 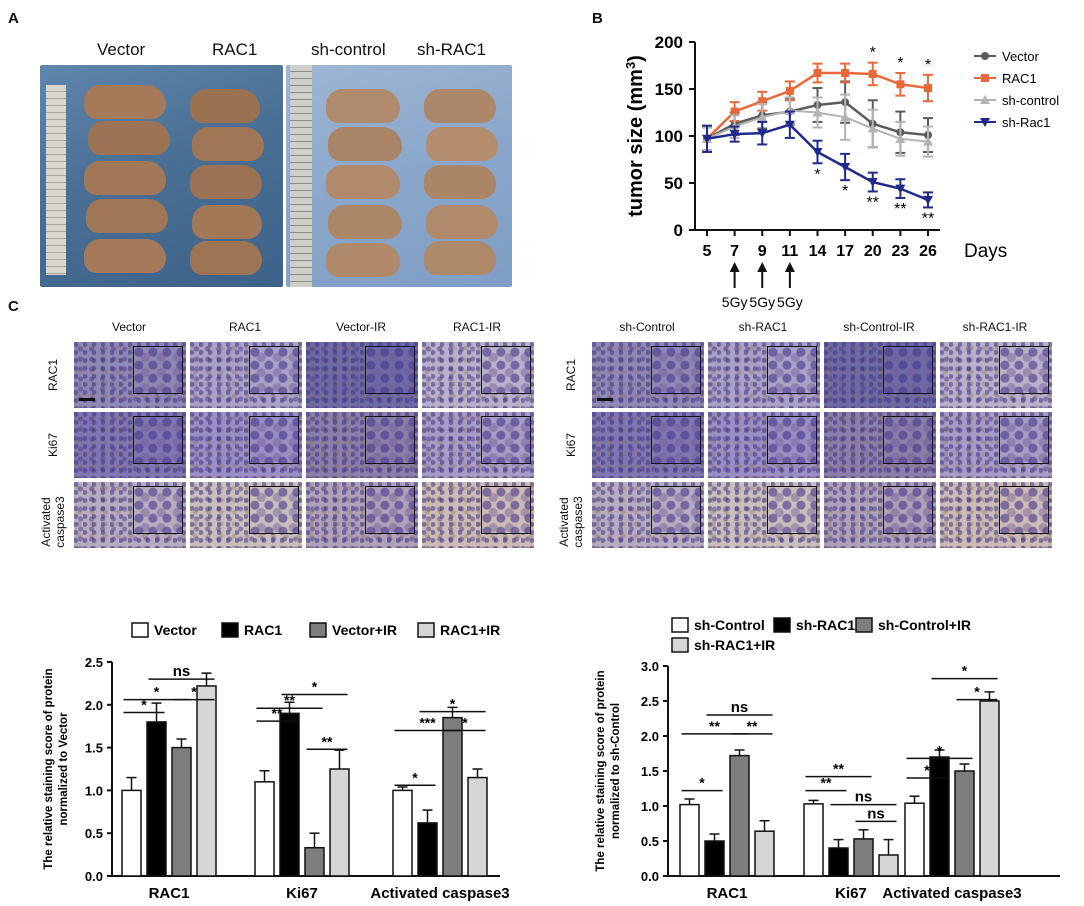 I want to click on ihc-row-title-line1: RAC1, so click(x=571, y=375).